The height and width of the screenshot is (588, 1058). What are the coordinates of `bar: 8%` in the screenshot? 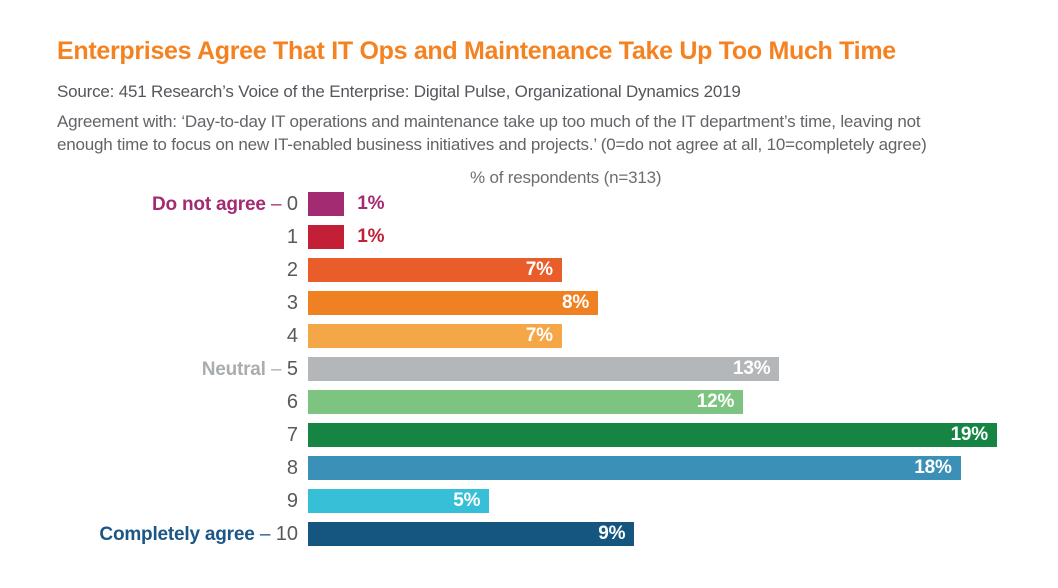 It's located at (453, 303).